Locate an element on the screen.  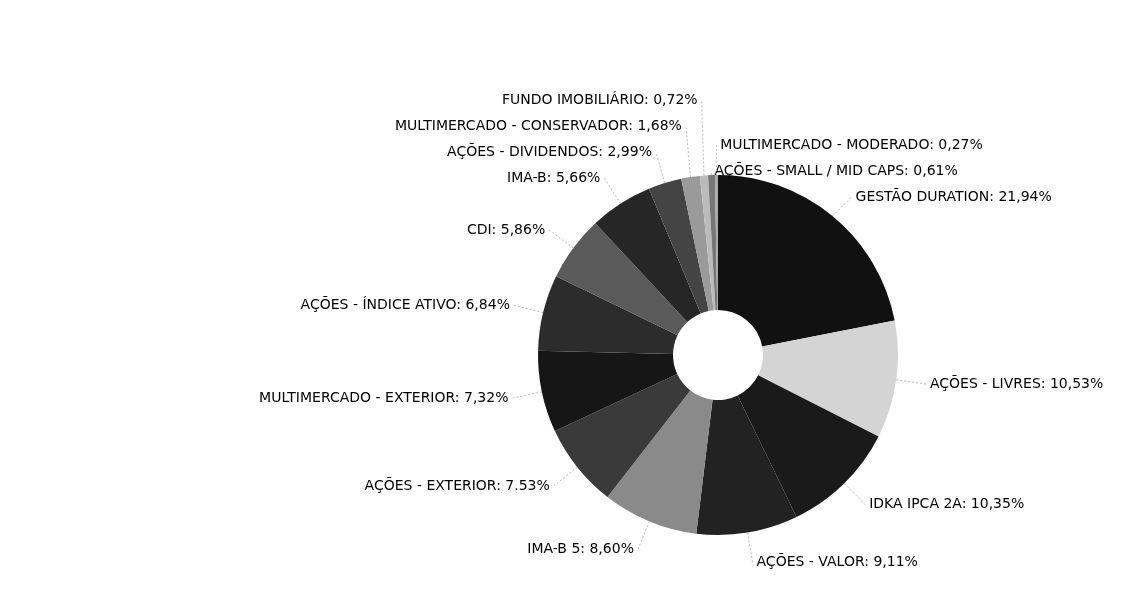
slice-label: AÇÕES - VALOR: 9,11% is located at coordinates (837, 560).